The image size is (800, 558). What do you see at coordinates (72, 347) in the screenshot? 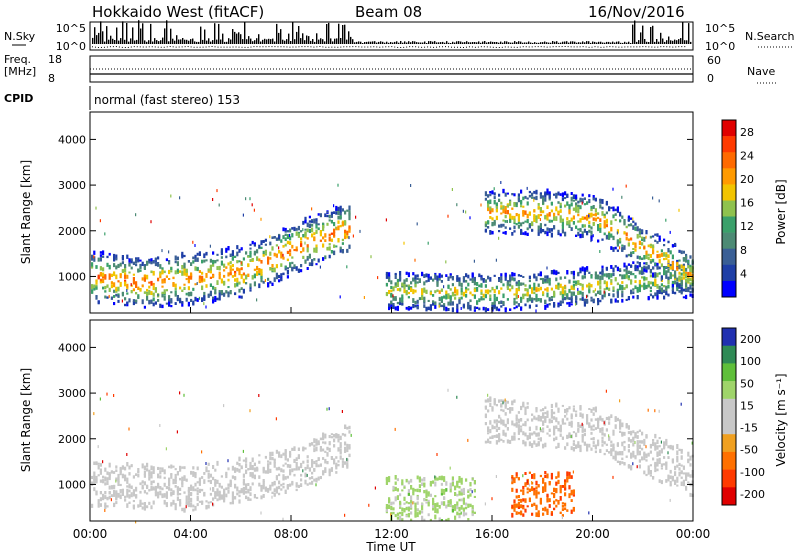
I see `y-tick-label: 4000` at bounding box center [72, 347].